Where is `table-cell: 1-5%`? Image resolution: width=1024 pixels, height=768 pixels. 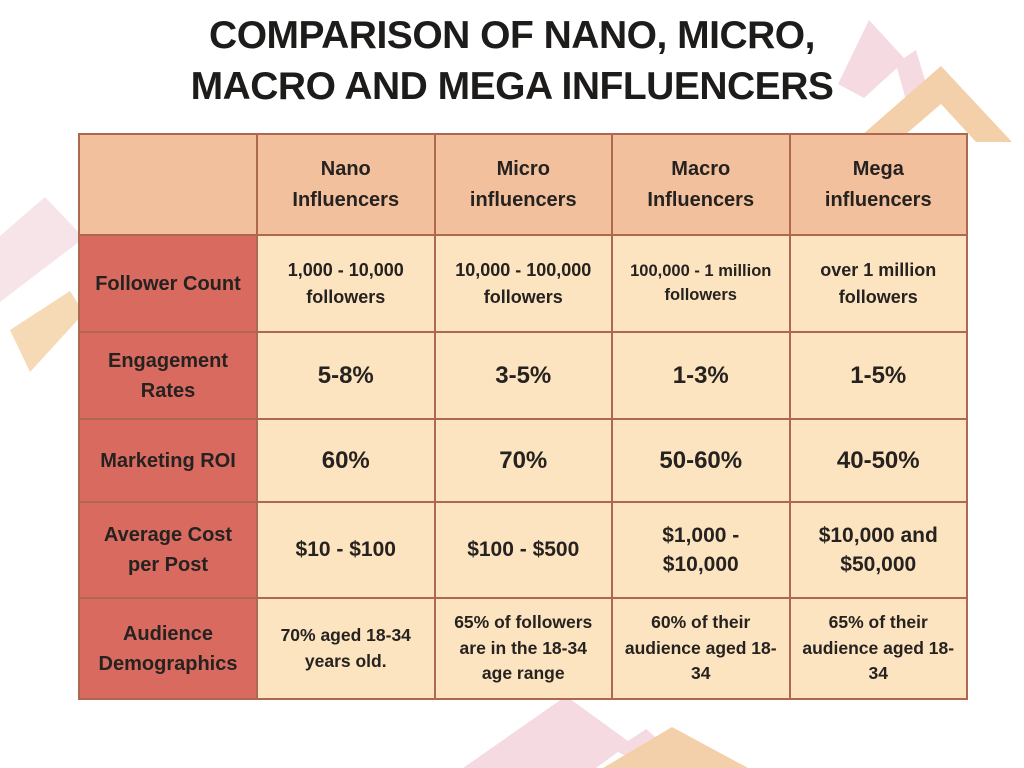
table-cell: 1-5% is located at coordinates (878, 375).